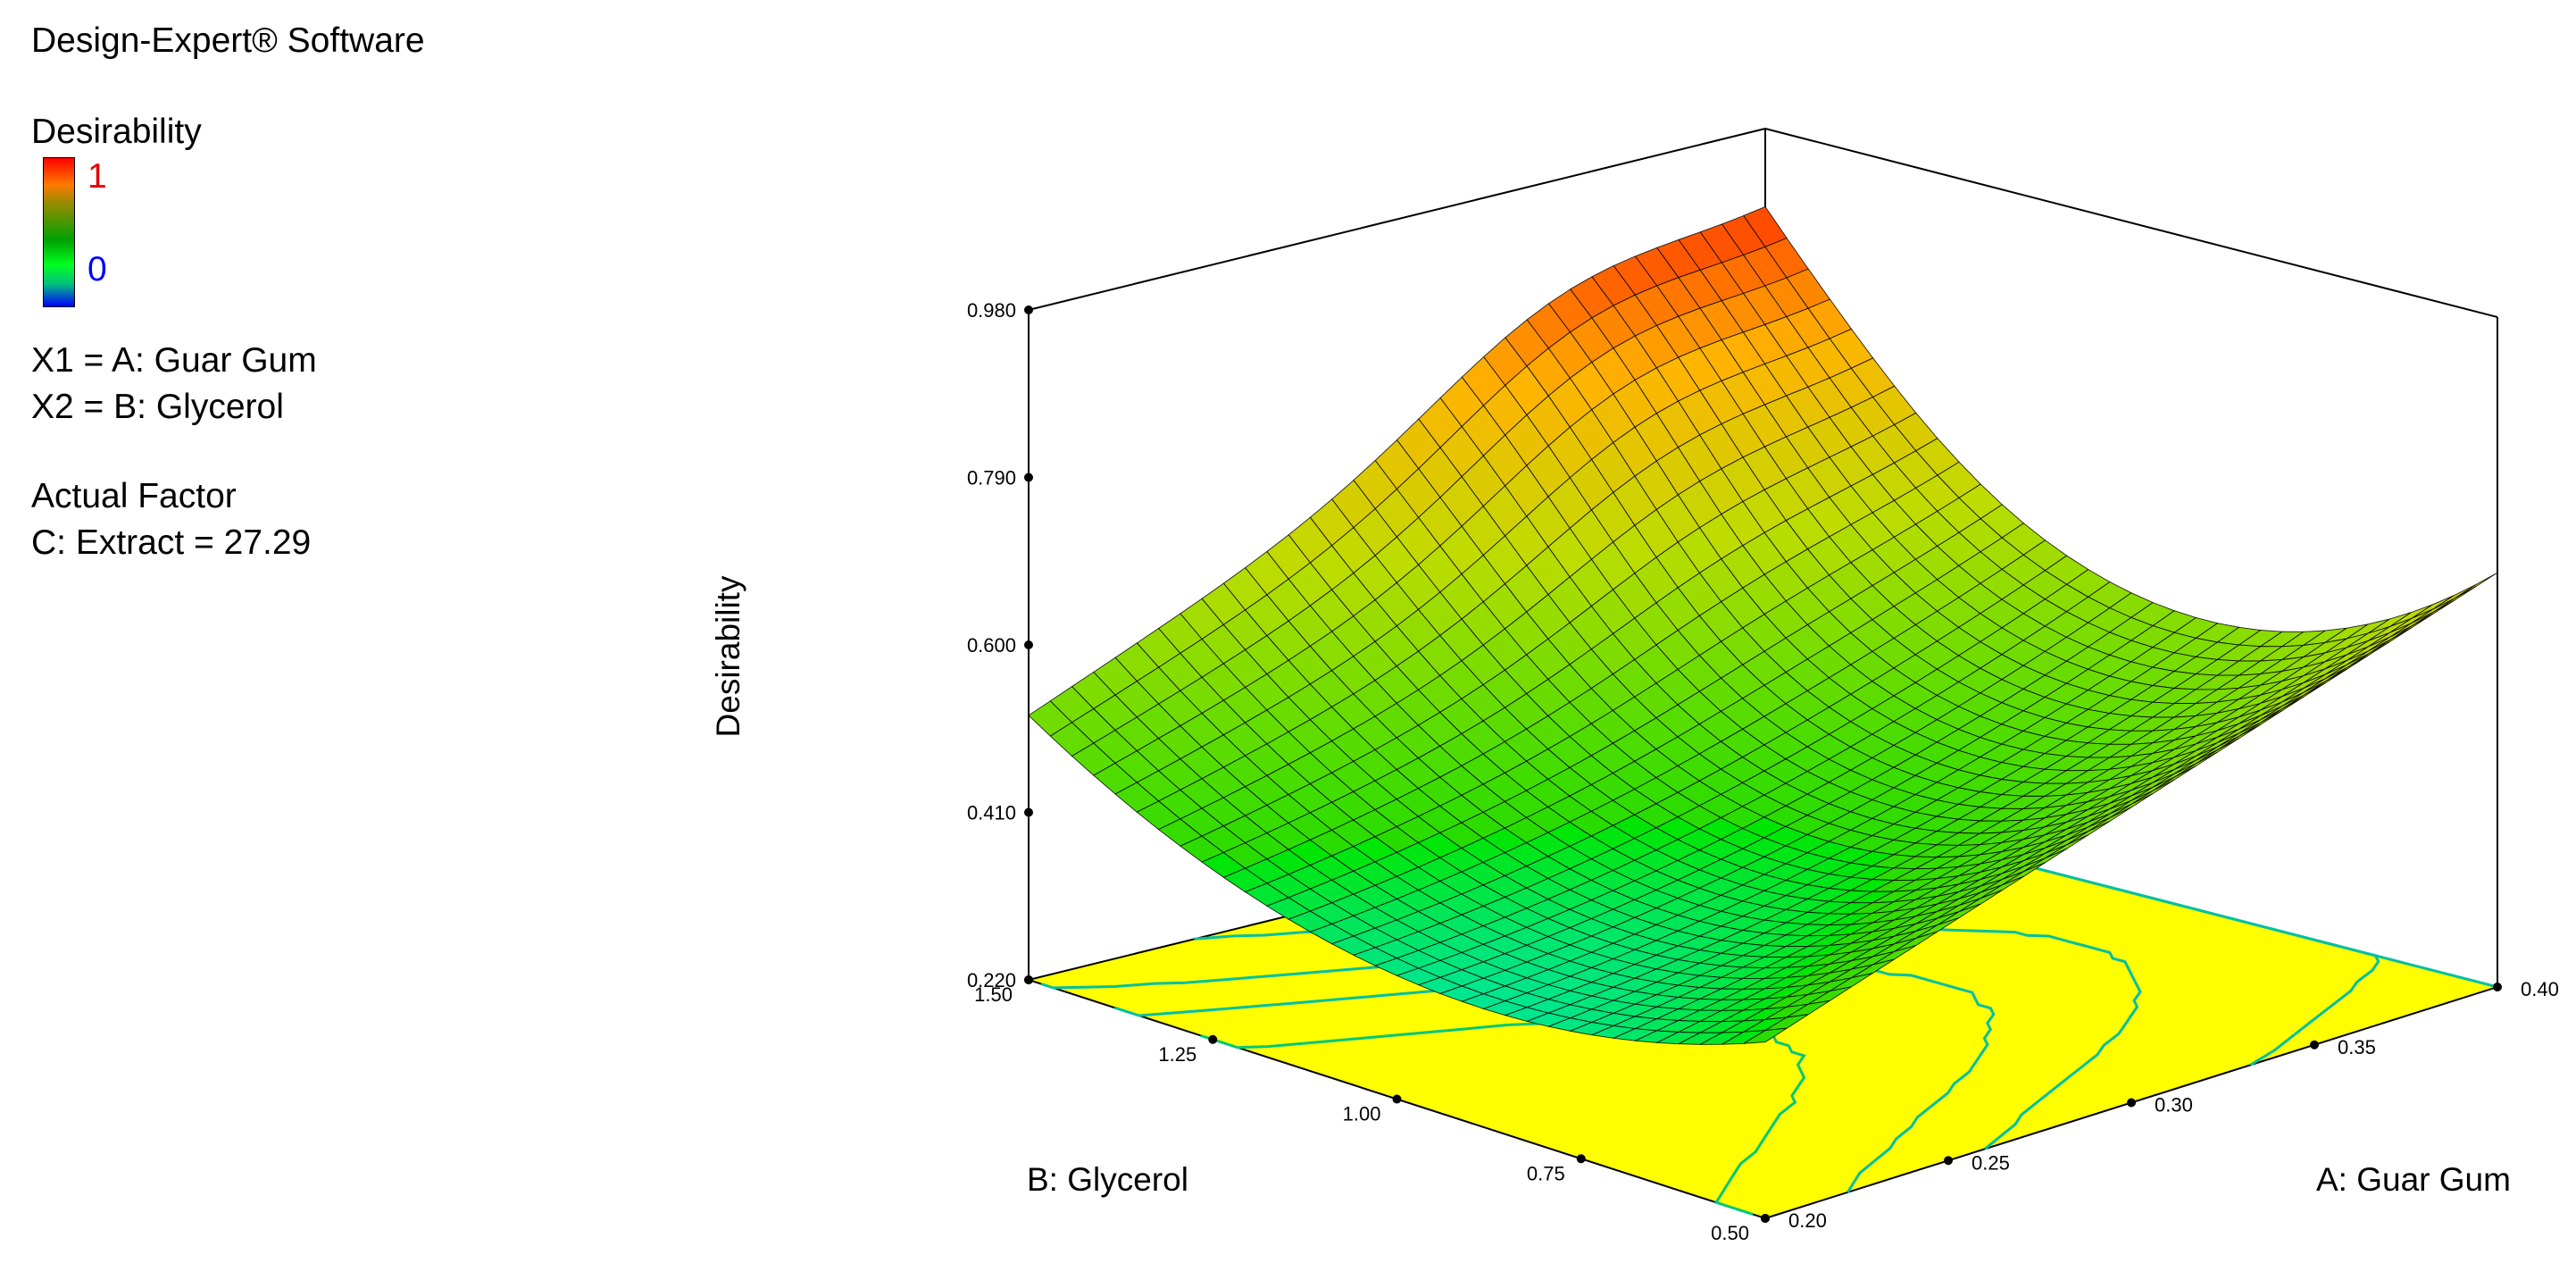  Describe the element at coordinates (1177, 1055) in the screenshot. I see `b-tick-label: 1.25` at that location.